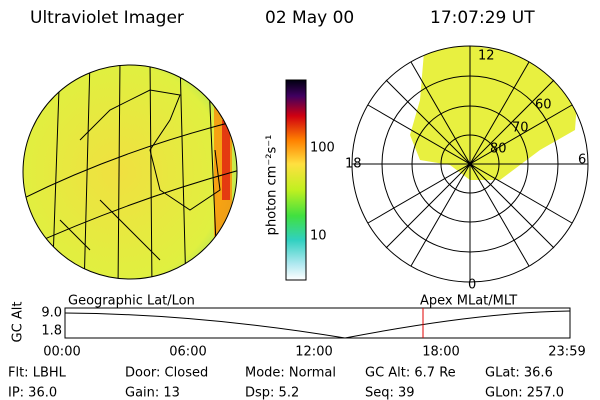  I want to click on status-item: Door: Closed, so click(166, 373).